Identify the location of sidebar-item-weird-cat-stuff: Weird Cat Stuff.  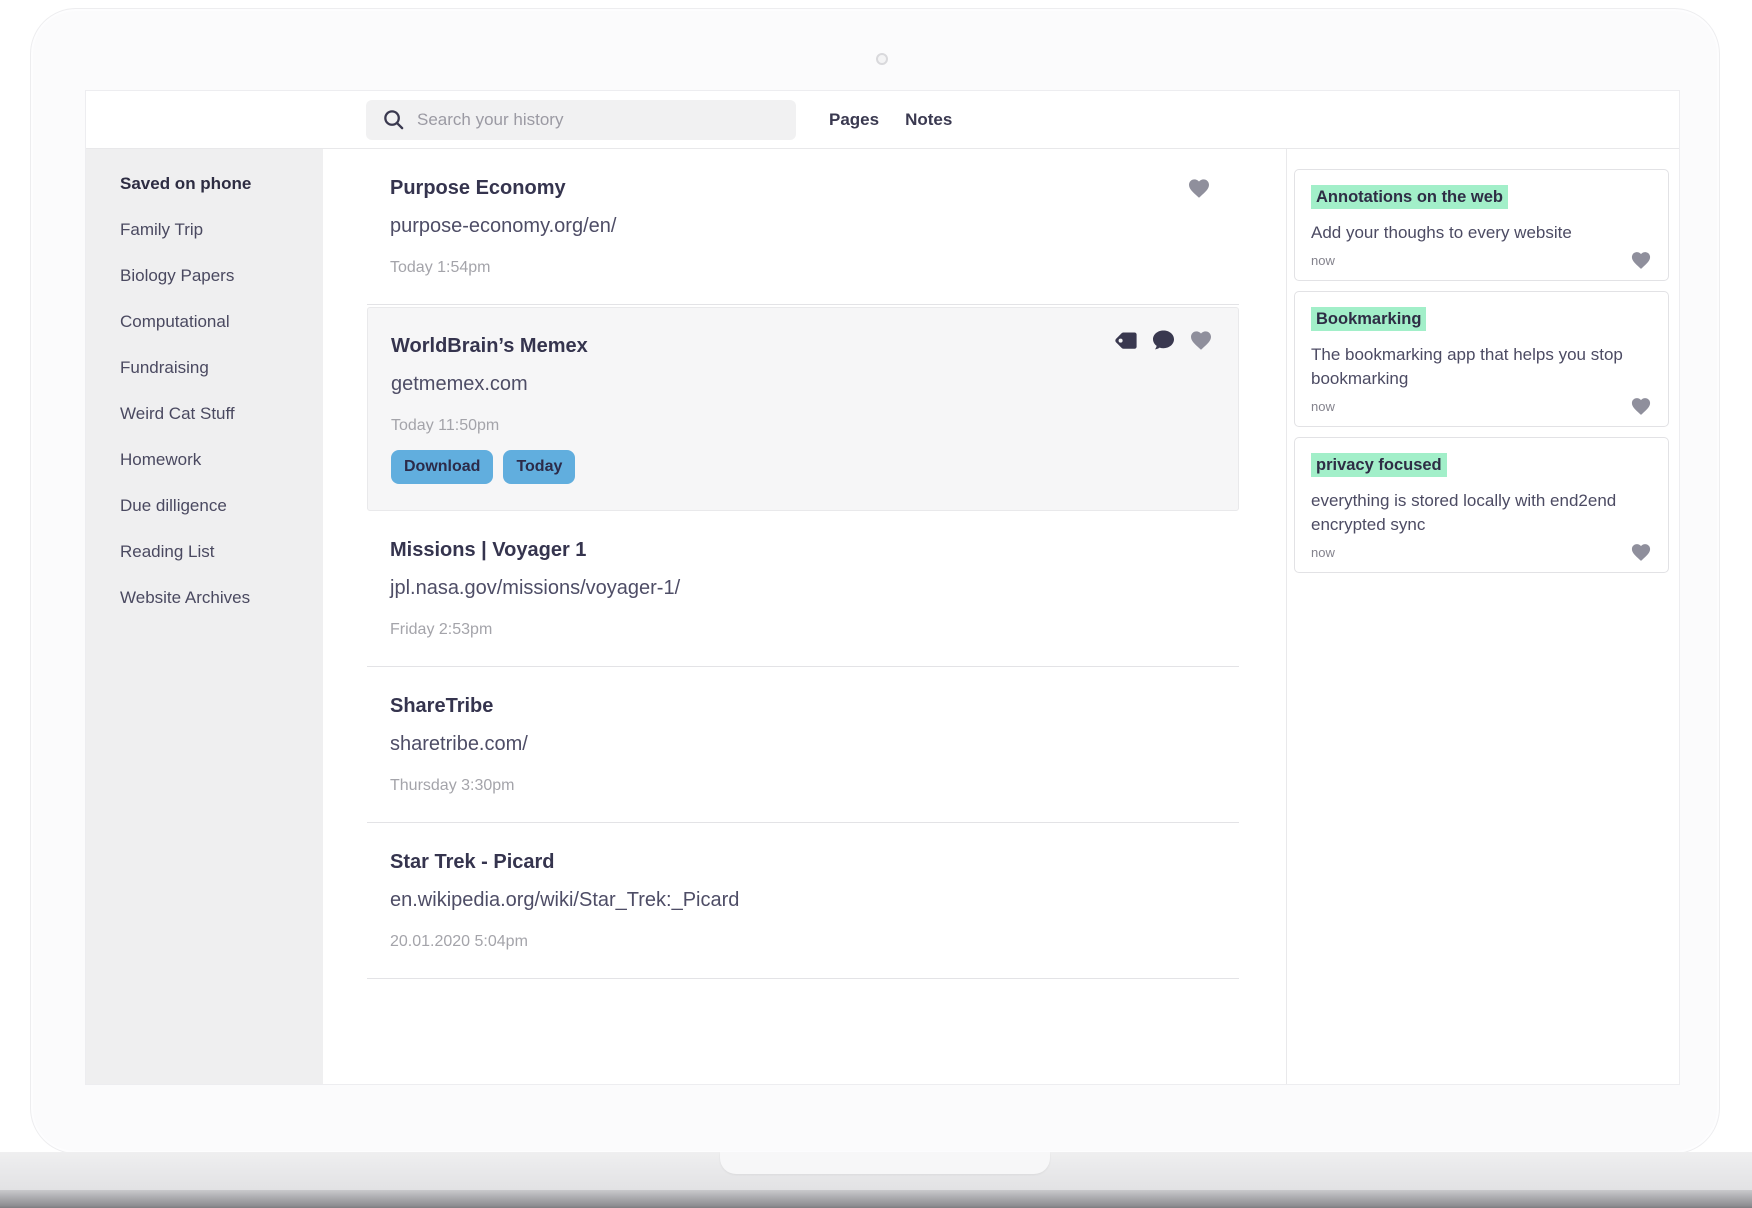
(177, 413).